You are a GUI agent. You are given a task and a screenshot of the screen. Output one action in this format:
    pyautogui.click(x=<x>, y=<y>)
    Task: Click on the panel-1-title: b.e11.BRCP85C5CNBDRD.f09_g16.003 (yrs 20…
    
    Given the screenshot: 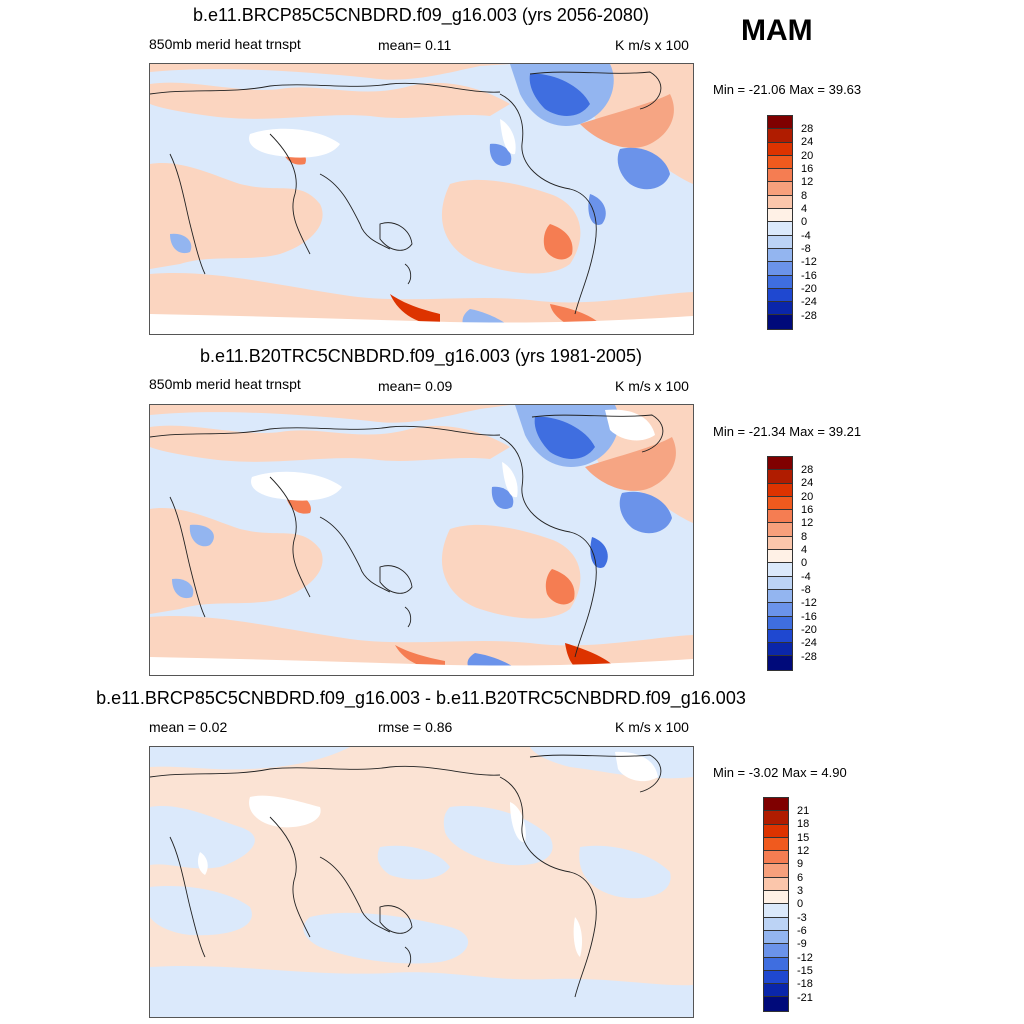 What is the action you would take?
    pyautogui.click(x=421, y=15)
    